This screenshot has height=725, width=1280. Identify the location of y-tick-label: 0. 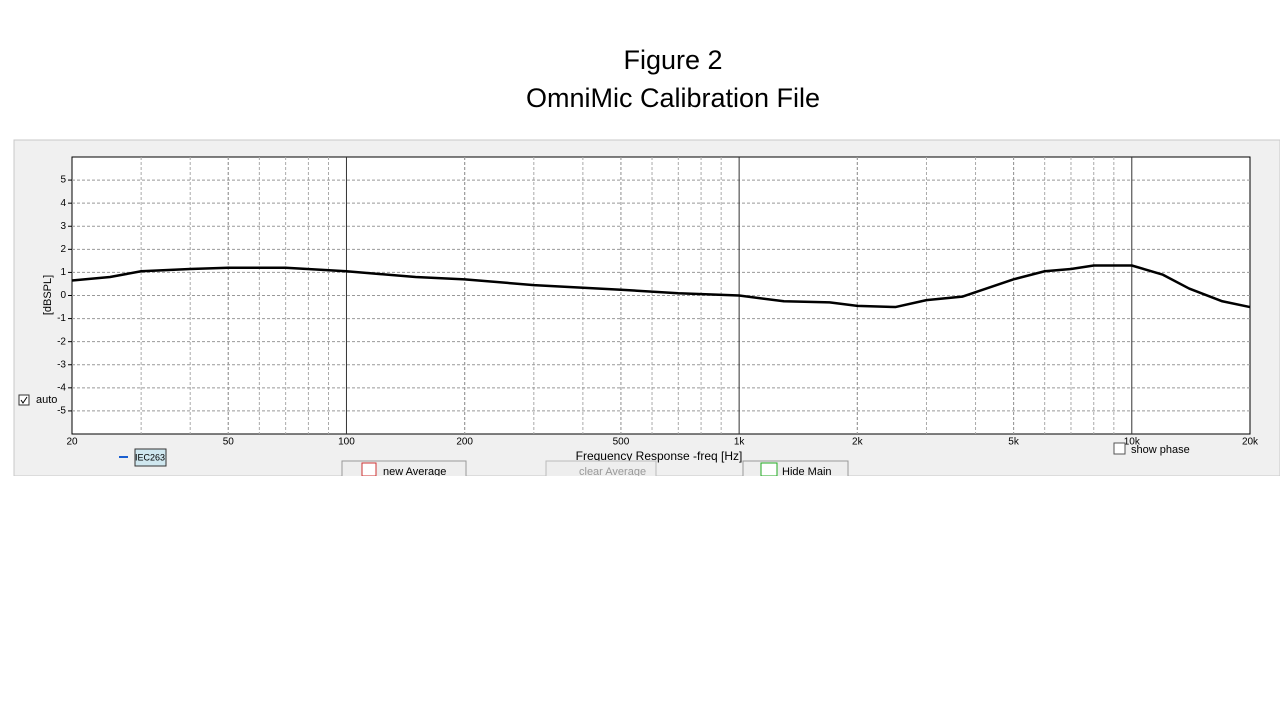
(63, 295).